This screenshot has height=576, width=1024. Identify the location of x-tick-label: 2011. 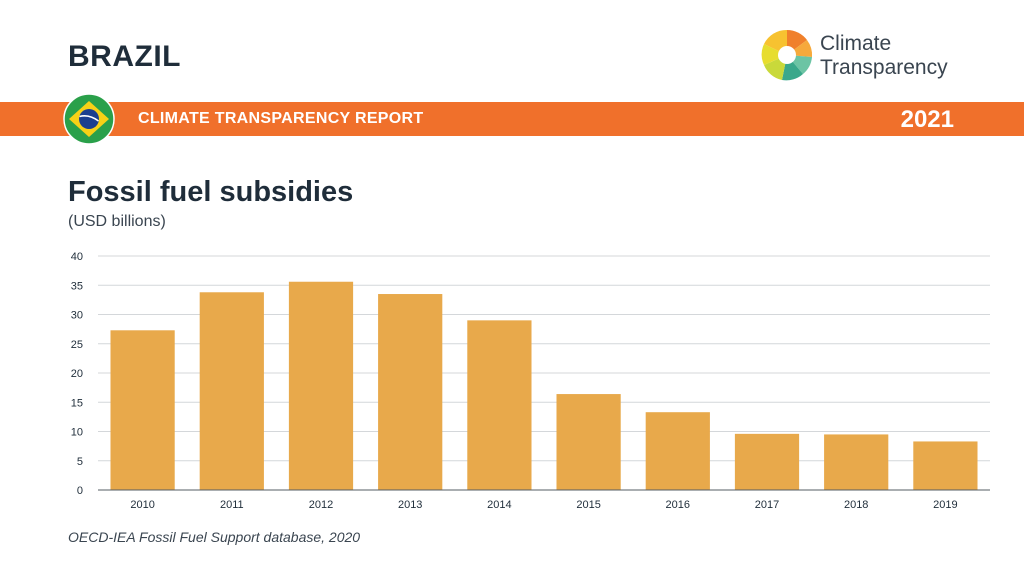
(232, 505).